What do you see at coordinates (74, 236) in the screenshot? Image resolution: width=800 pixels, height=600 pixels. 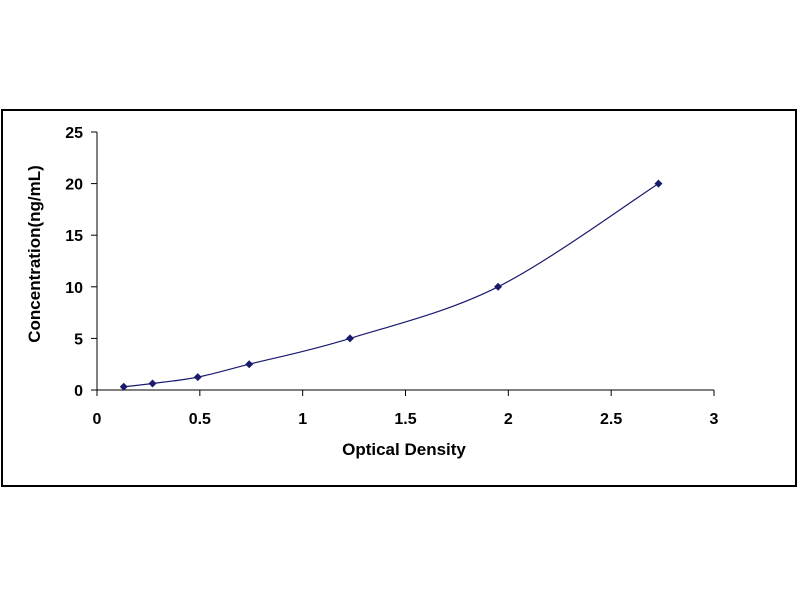 I see `y-tick-label: 15` at bounding box center [74, 236].